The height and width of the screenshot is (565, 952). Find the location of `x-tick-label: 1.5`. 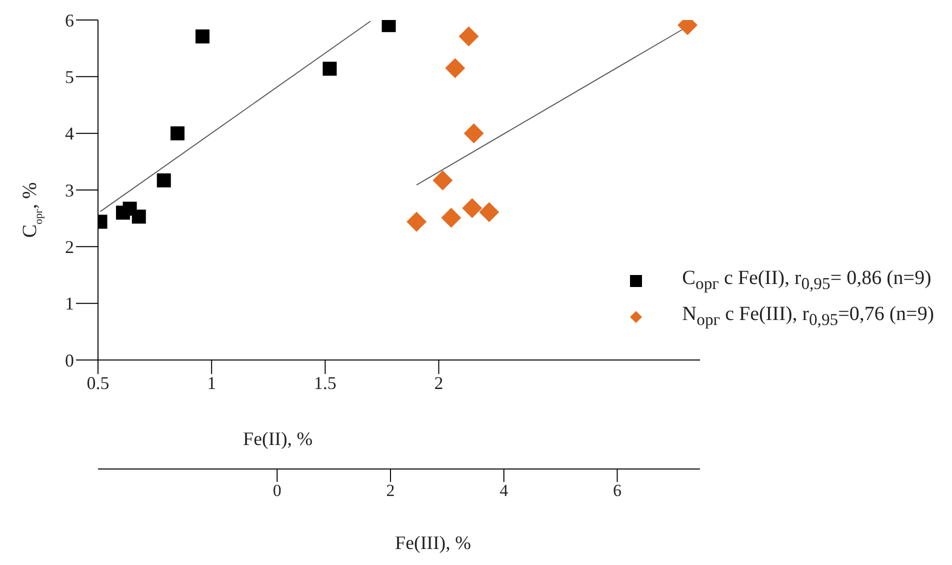

x-tick-label: 1.5 is located at coordinates (325, 382).